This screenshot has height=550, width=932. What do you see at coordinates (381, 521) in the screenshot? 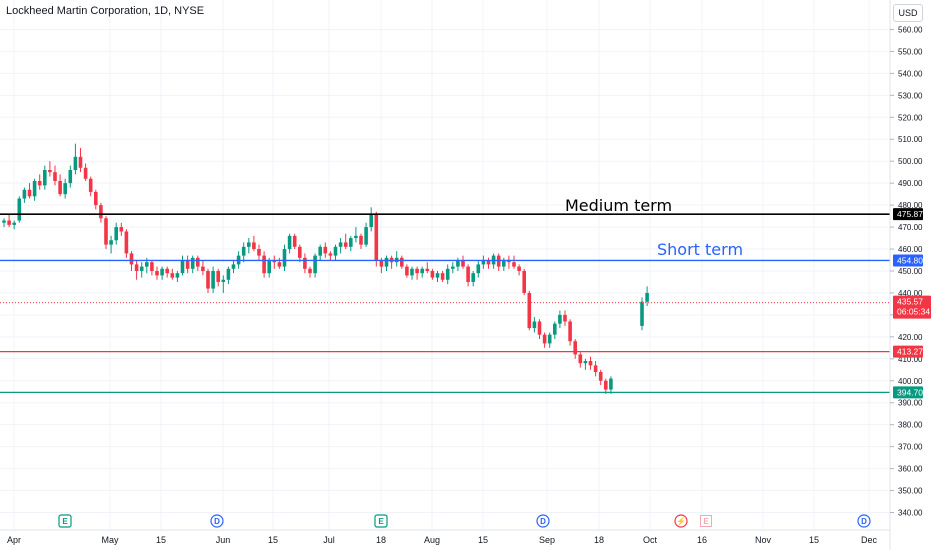
I see `earnings-marker` at bounding box center [381, 521].